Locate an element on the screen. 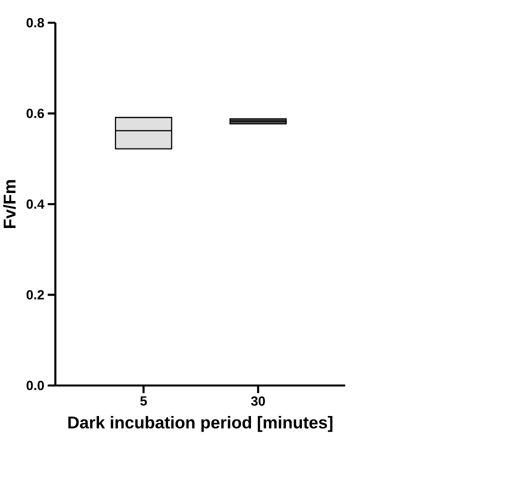 The height and width of the screenshot is (479, 530). y-tick-label: 0.2 is located at coordinates (35, 295).